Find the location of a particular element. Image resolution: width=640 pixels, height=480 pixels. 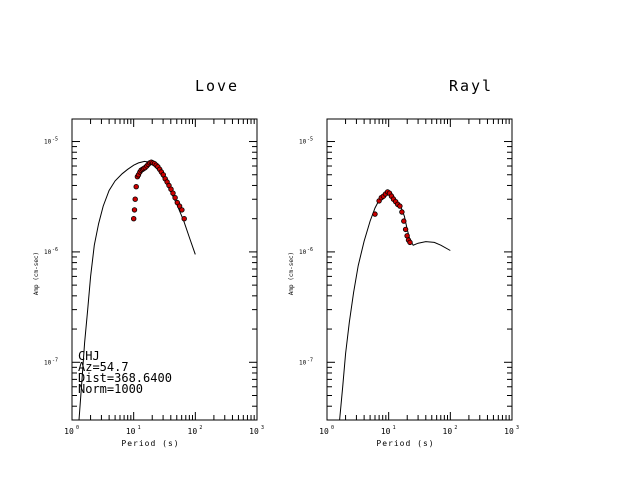

station-annotation: Az=54.7 is located at coordinates (103, 367).